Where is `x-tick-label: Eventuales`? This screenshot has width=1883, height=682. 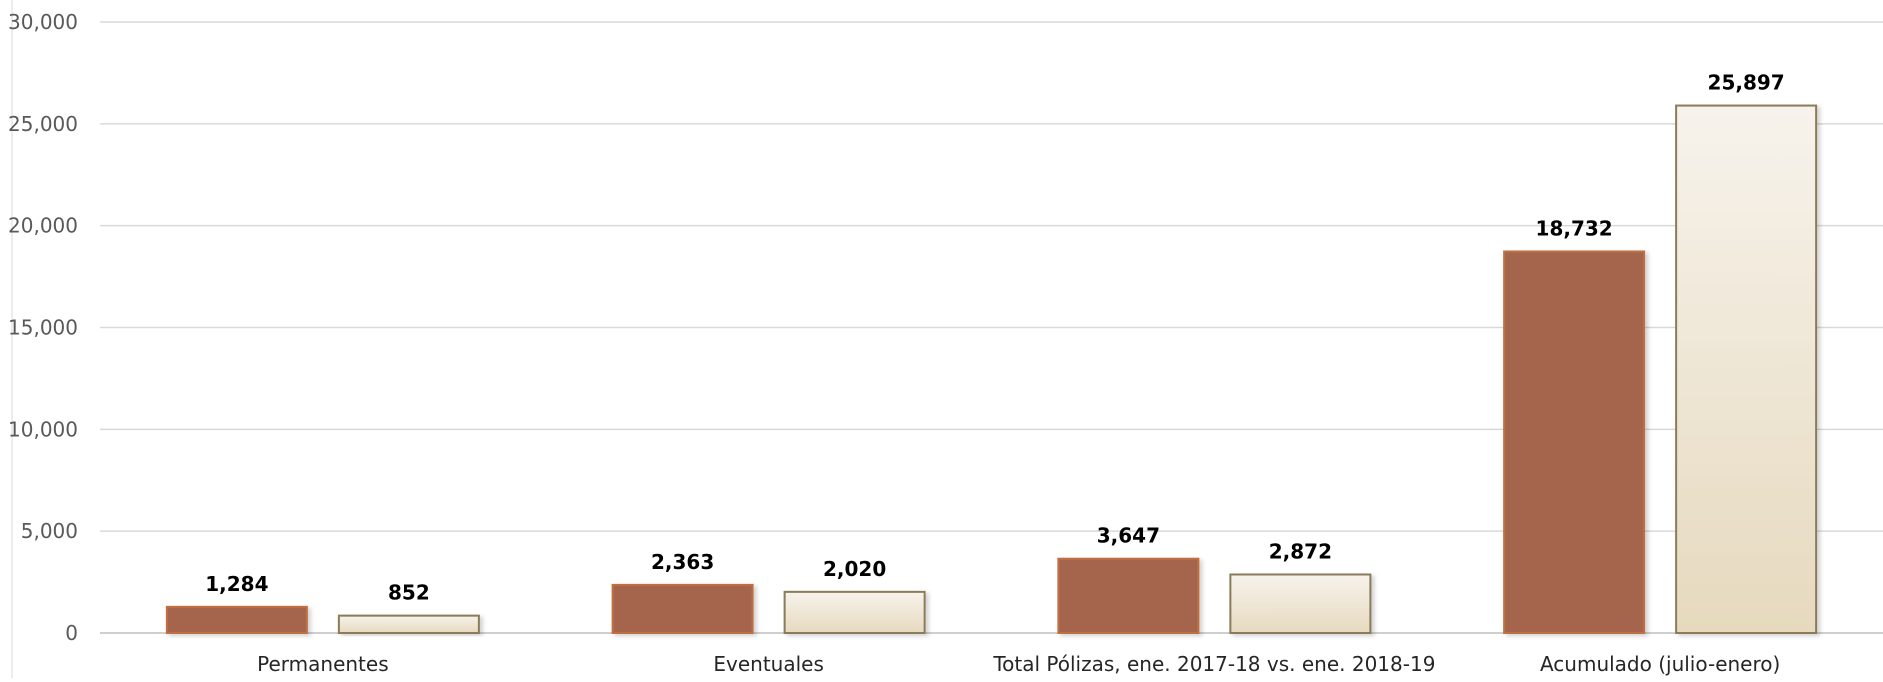 x-tick-label: Eventuales is located at coordinates (768, 664).